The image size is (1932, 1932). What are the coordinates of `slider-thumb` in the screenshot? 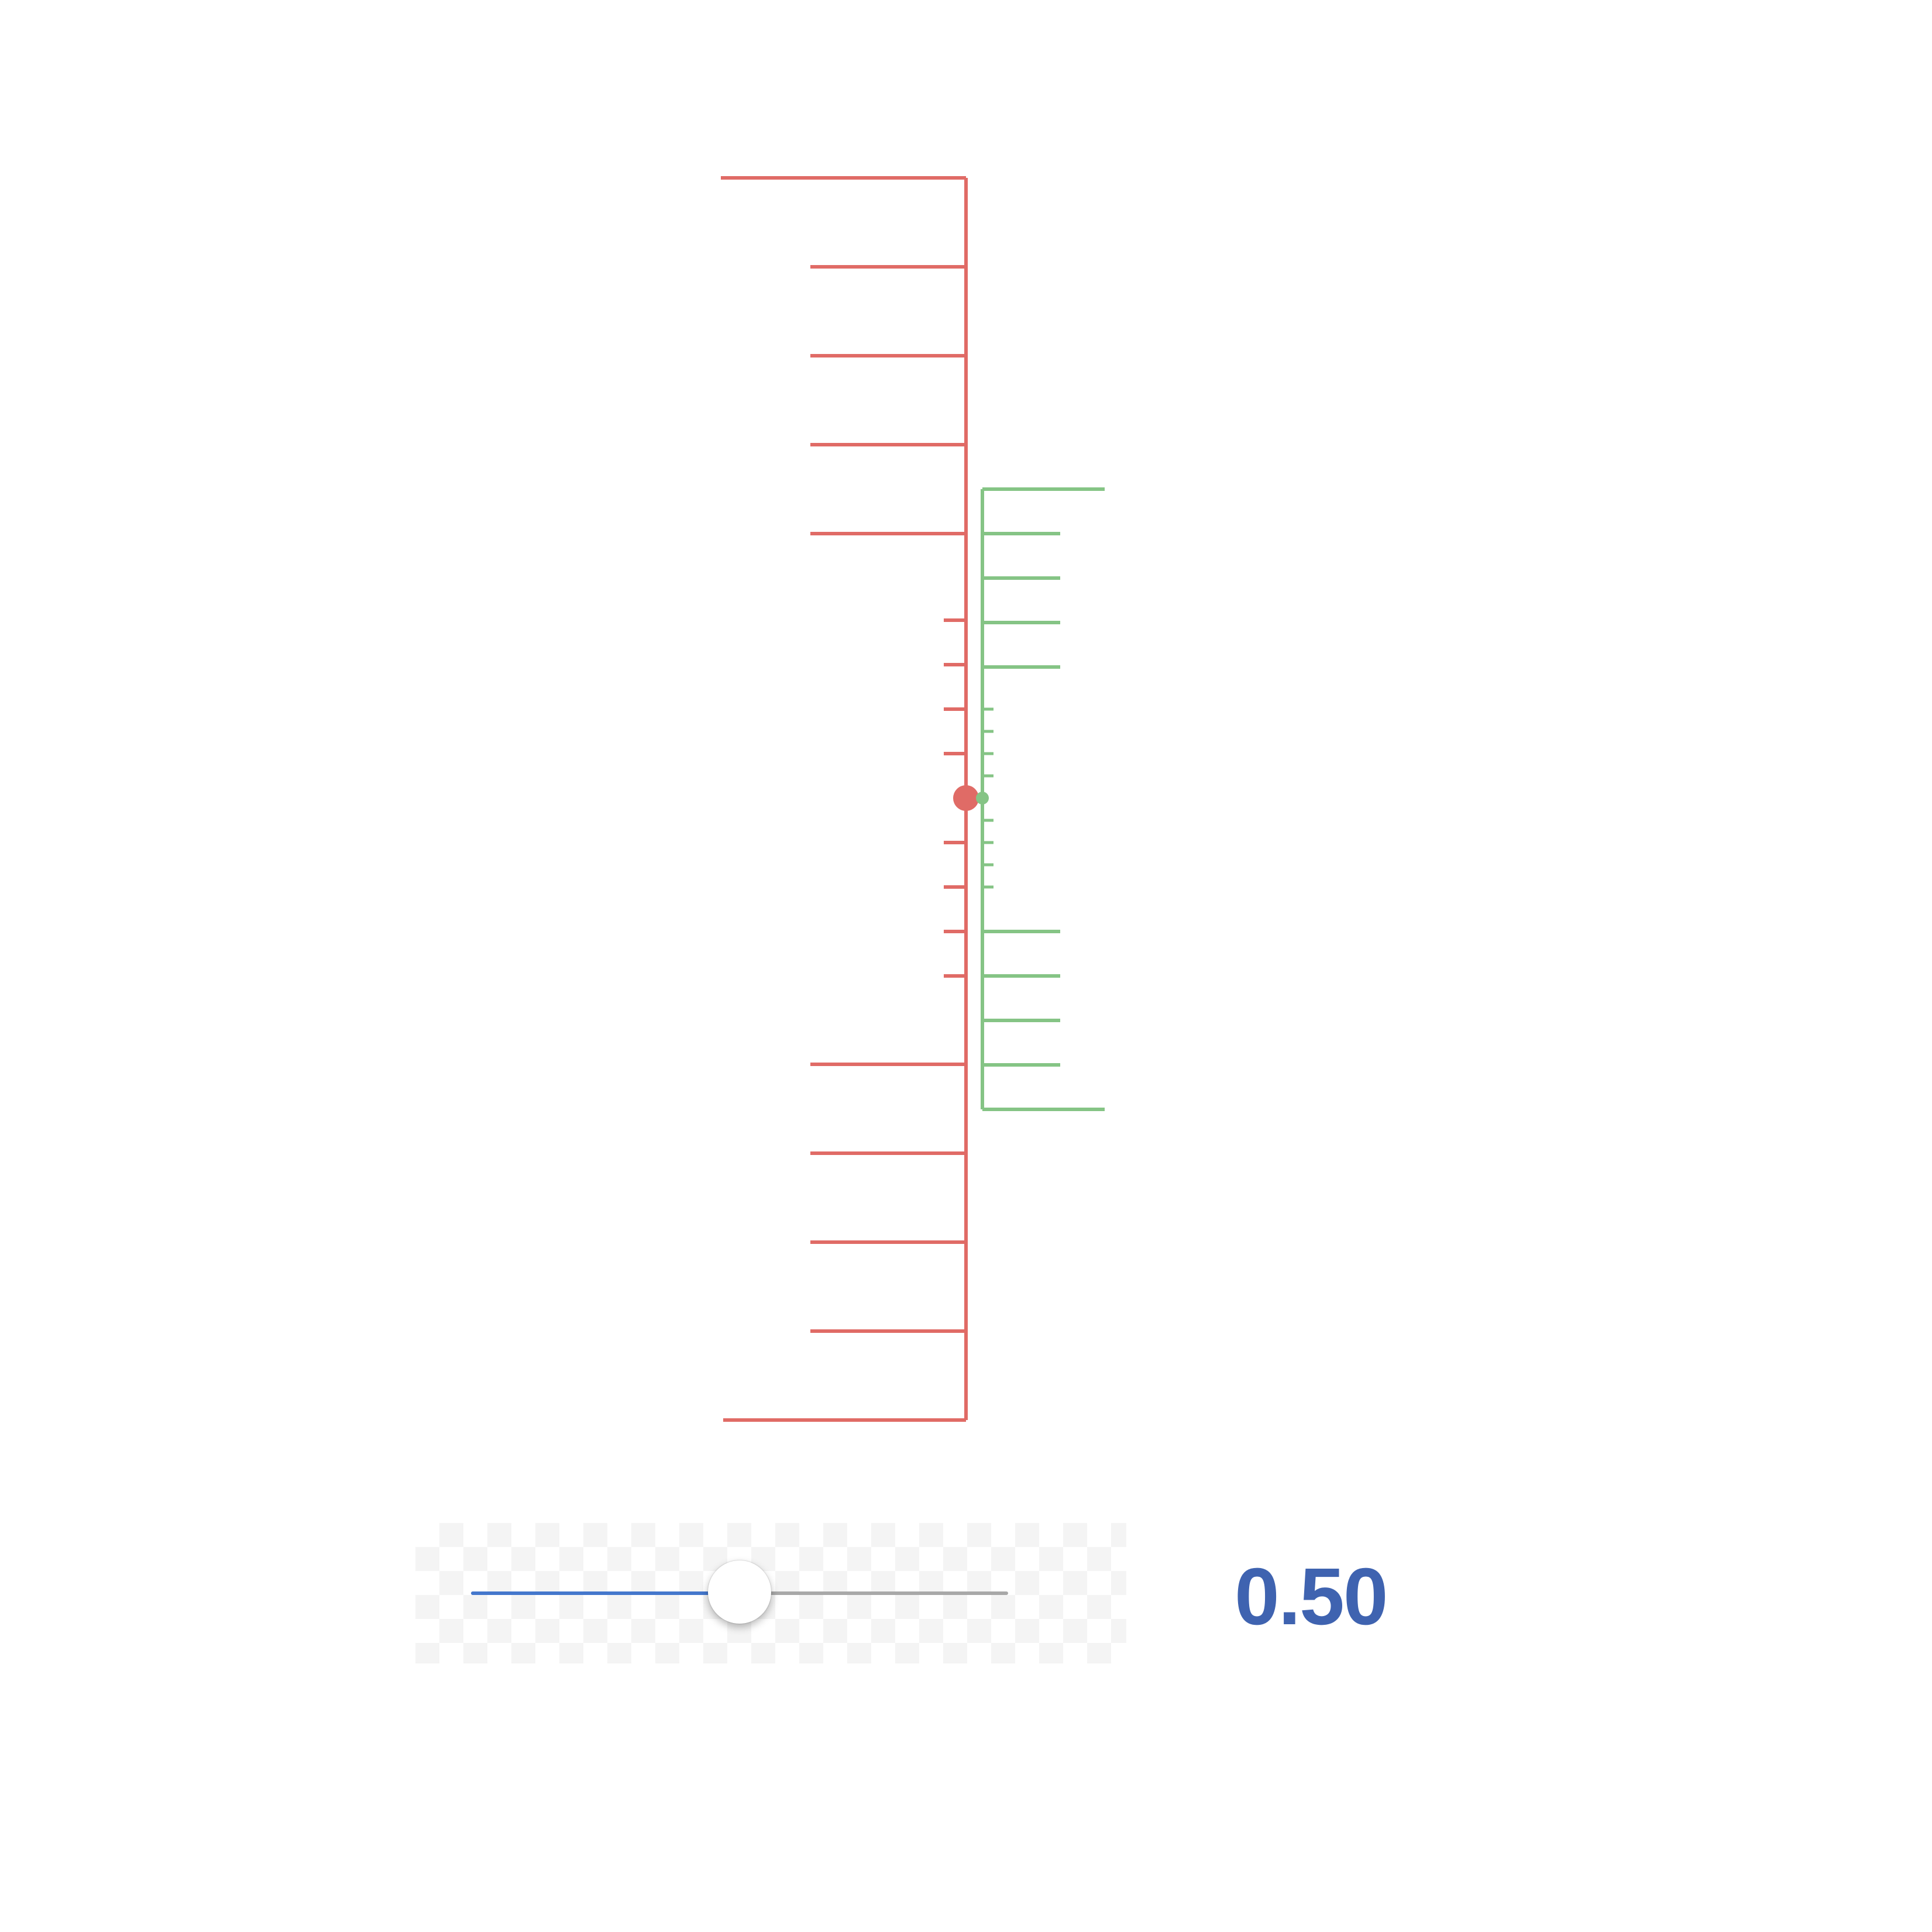 It's located at (739, 1592).